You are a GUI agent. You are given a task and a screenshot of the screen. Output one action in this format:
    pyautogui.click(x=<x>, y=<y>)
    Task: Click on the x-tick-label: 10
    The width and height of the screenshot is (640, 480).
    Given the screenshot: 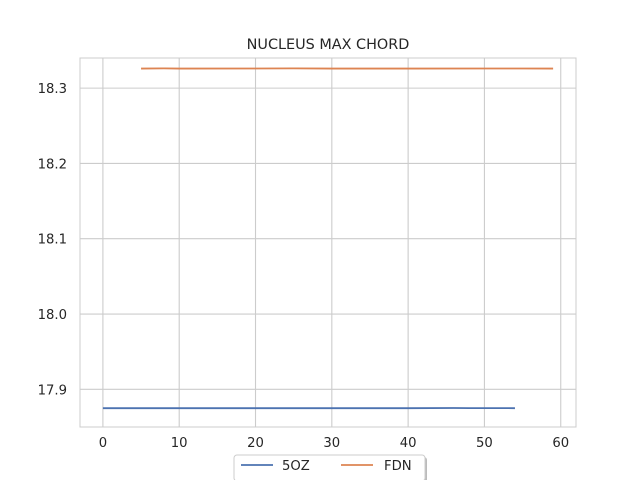 What is the action you would take?
    pyautogui.click(x=179, y=443)
    